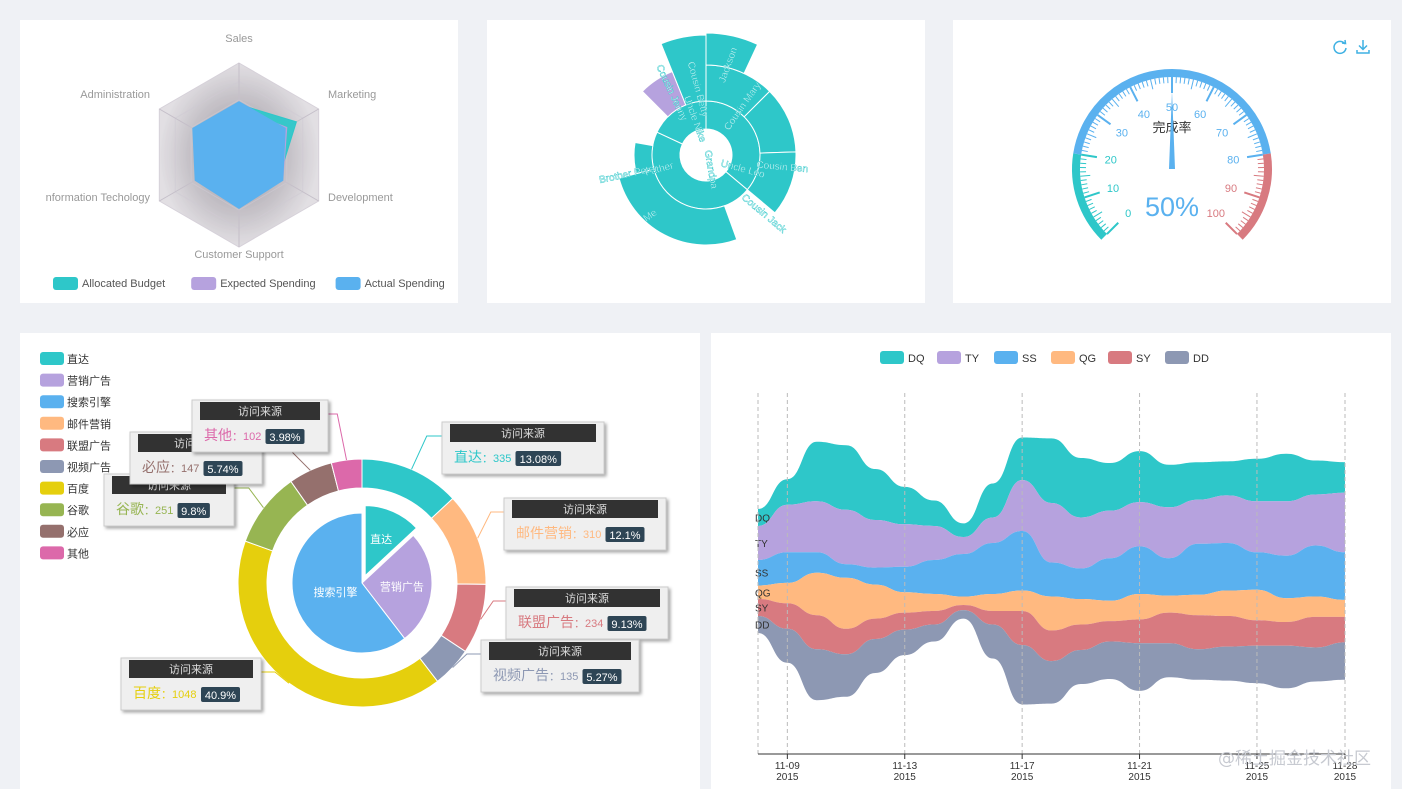 The height and width of the screenshot is (789, 1402). I want to click on gauge-pointer, so click(1172, 130).